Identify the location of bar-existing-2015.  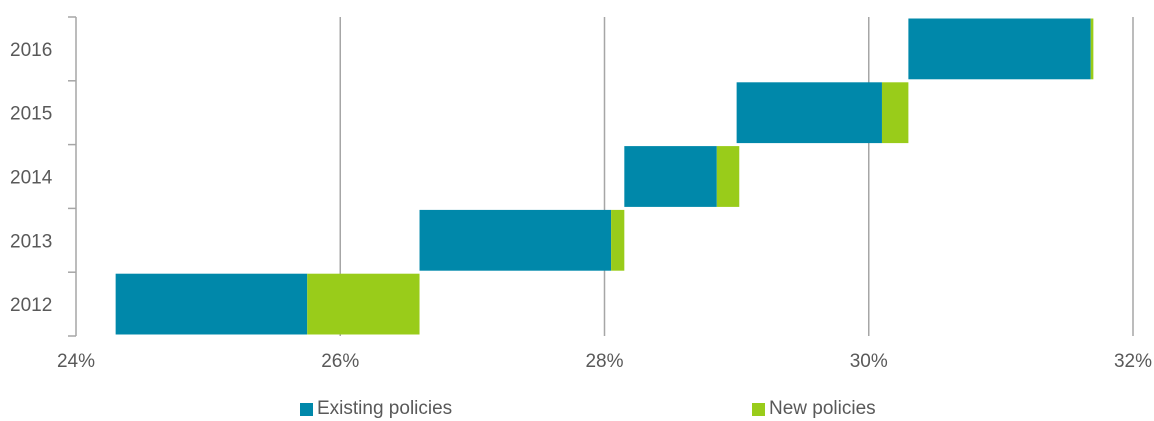
(809, 113).